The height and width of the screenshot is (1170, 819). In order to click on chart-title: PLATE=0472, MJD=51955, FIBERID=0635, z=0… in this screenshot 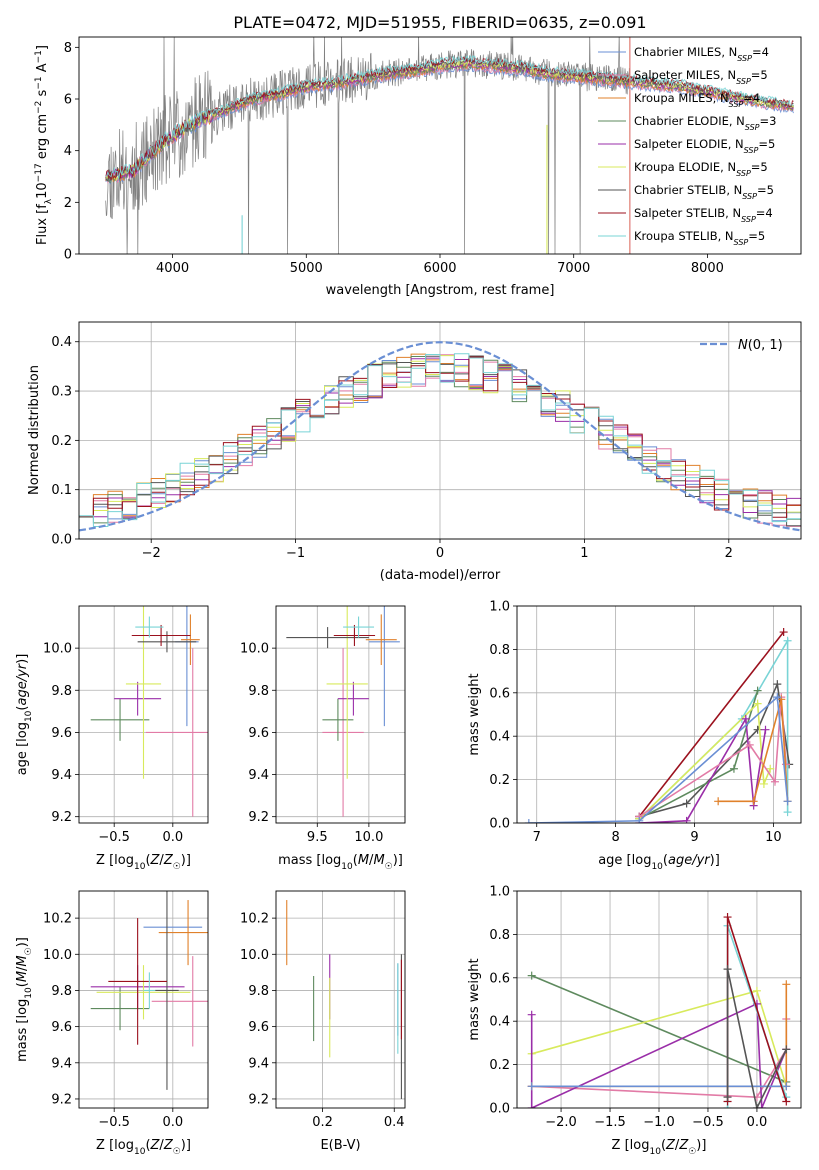, I will do `click(439, 22)`.